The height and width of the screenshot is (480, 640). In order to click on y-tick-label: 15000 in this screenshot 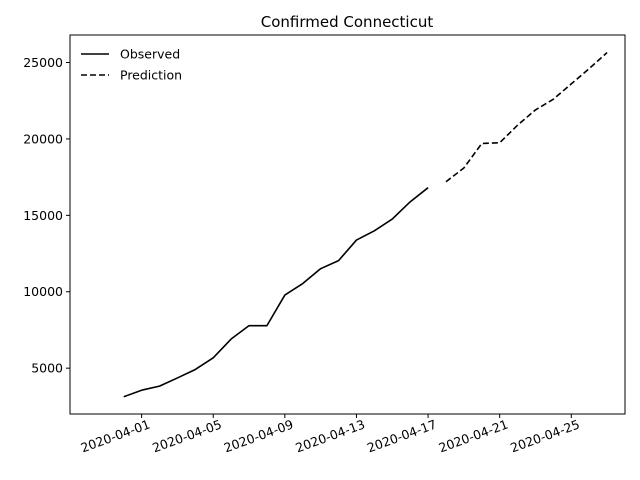, I will do `click(43, 215)`.